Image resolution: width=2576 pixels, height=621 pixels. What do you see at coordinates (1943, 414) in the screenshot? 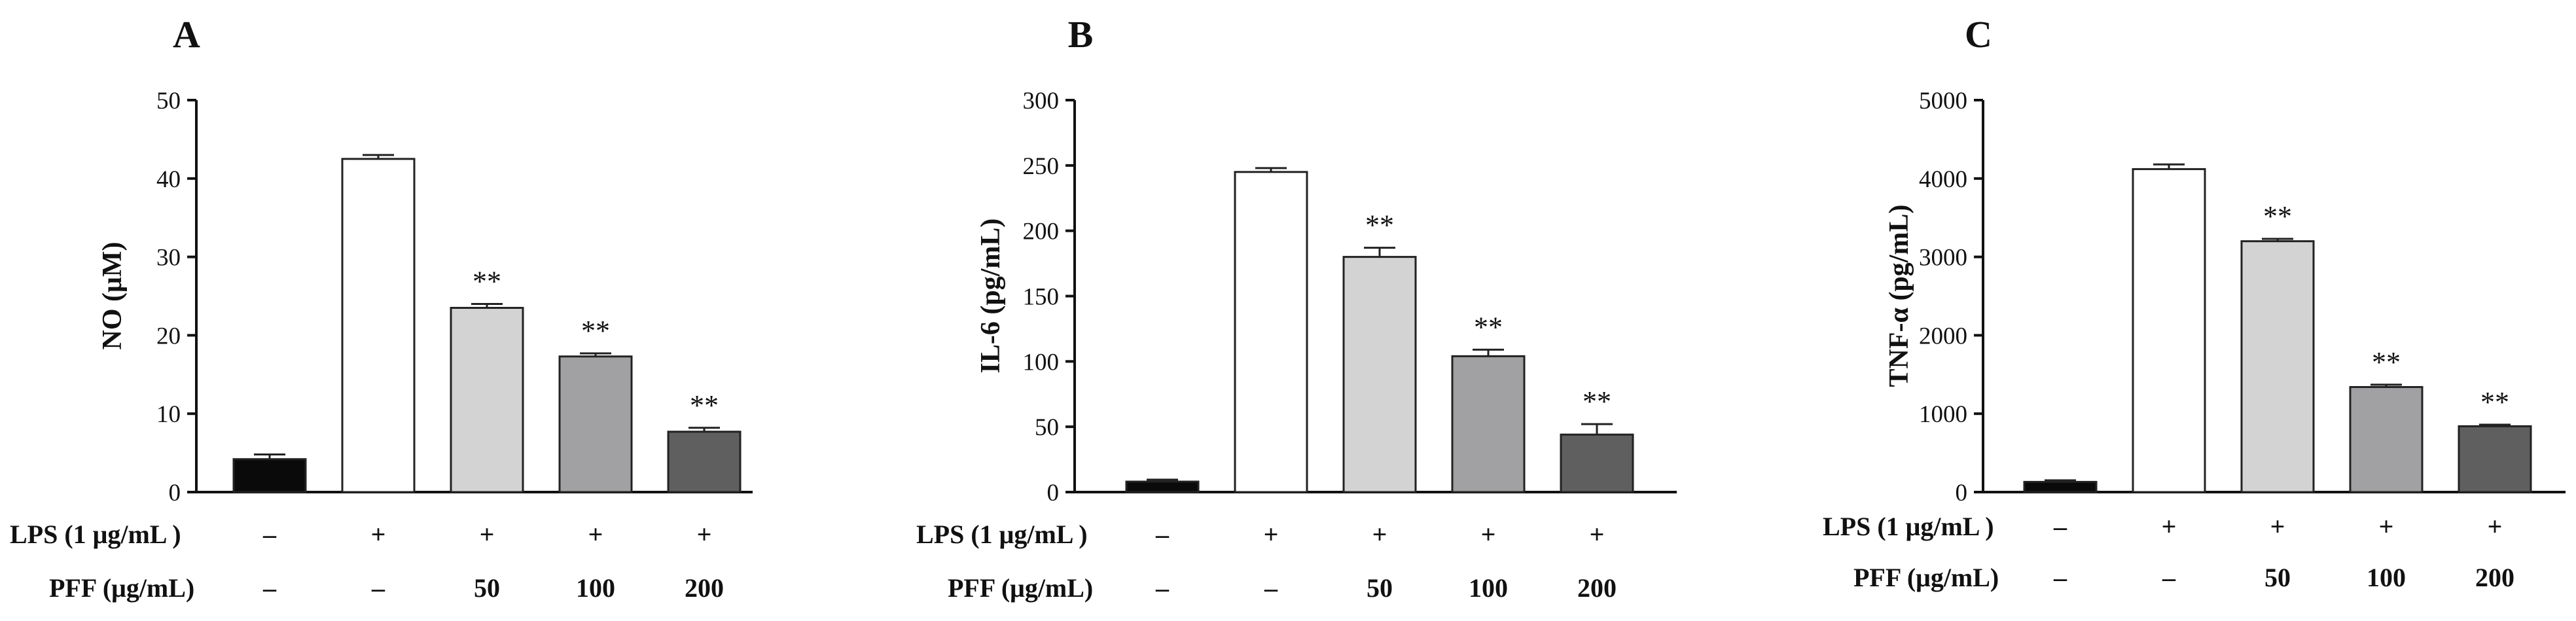
I see `y-tick-label: 1000` at bounding box center [1943, 414].